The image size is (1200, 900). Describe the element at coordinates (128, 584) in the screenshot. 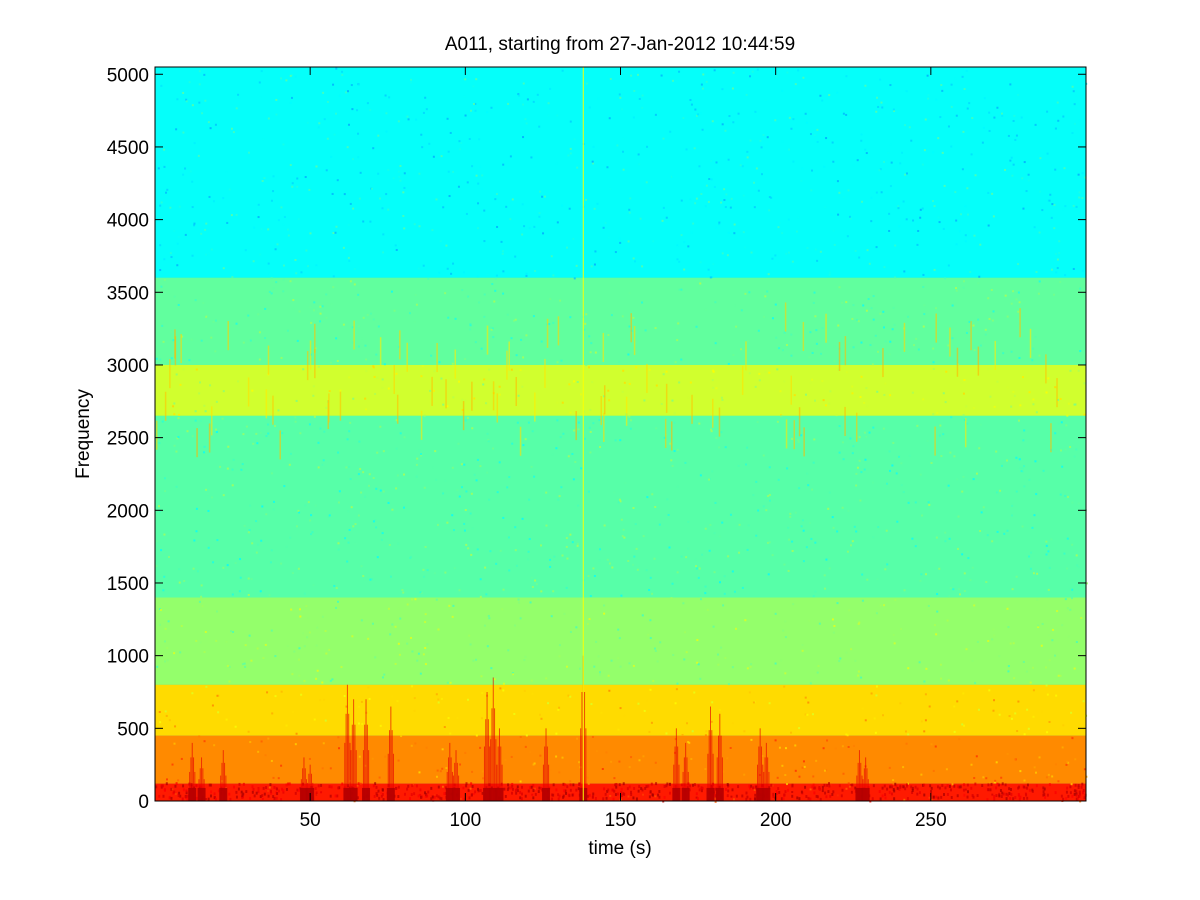

I see `y-tick-label: 1500` at that location.